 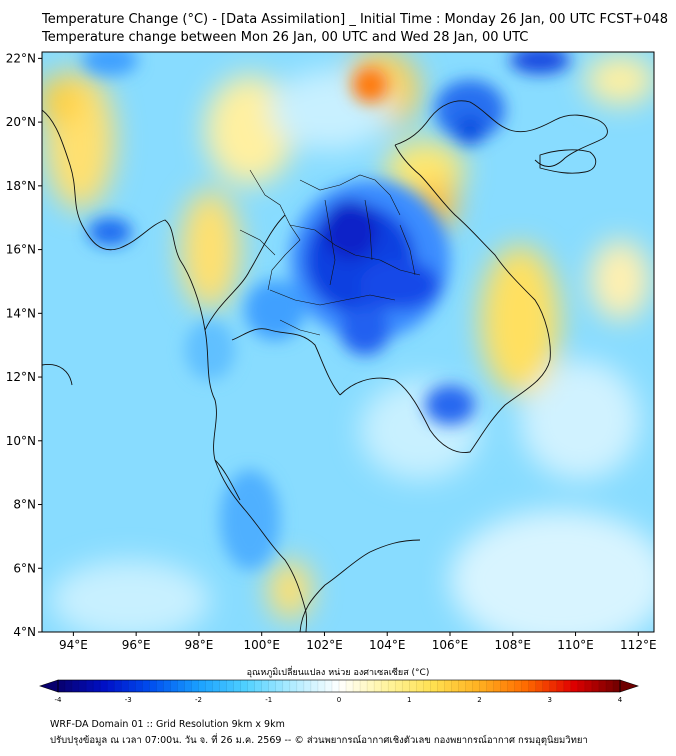 I want to click on lat-tick-label: 8°N, so click(x=24, y=505).